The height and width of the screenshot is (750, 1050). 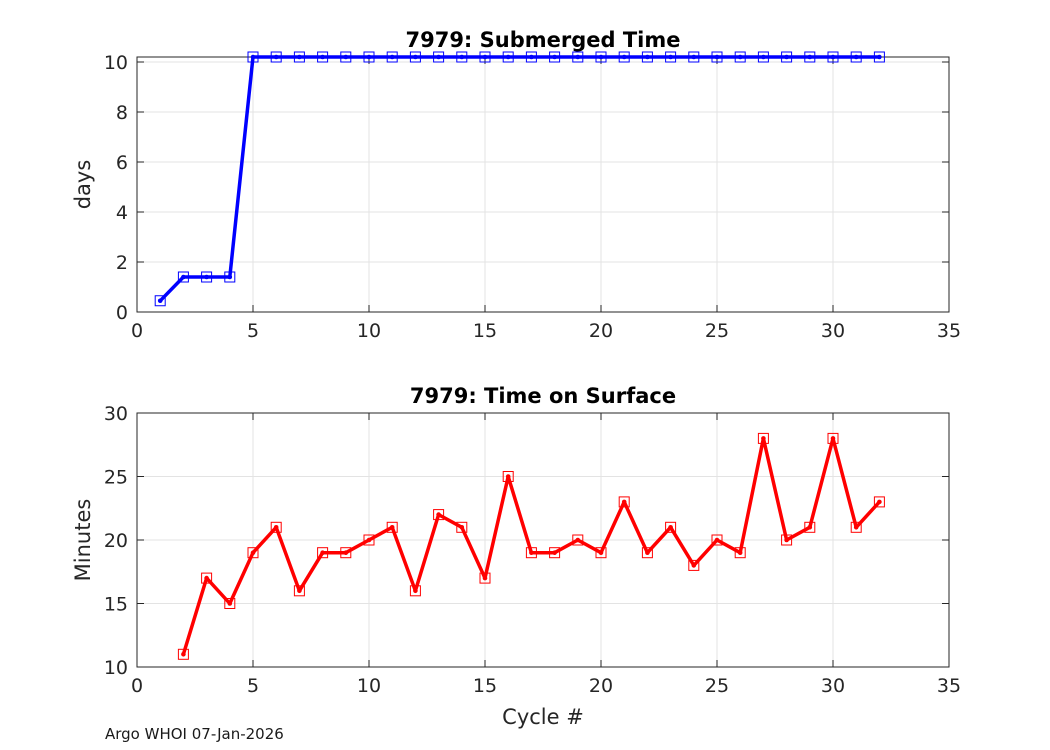 I want to click on y-tick-label: 20, so click(x=116, y=541).